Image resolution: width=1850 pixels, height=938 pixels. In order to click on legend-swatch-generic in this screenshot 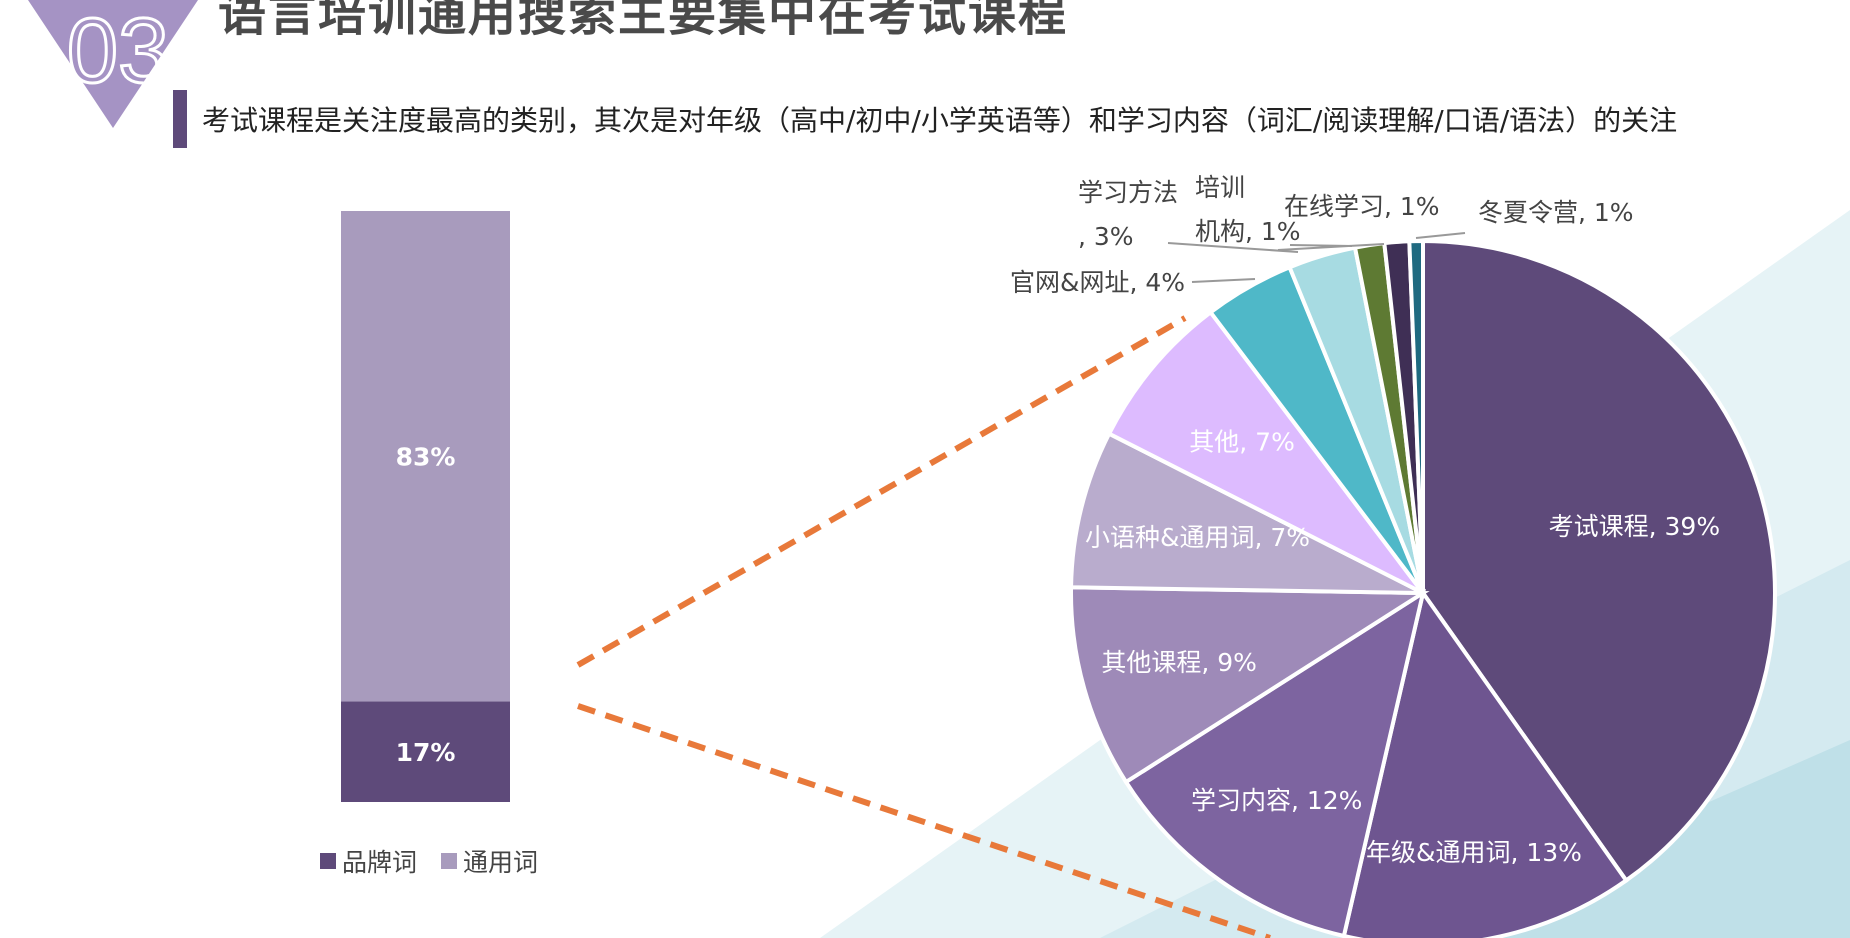, I will do `click(449, 861)`.